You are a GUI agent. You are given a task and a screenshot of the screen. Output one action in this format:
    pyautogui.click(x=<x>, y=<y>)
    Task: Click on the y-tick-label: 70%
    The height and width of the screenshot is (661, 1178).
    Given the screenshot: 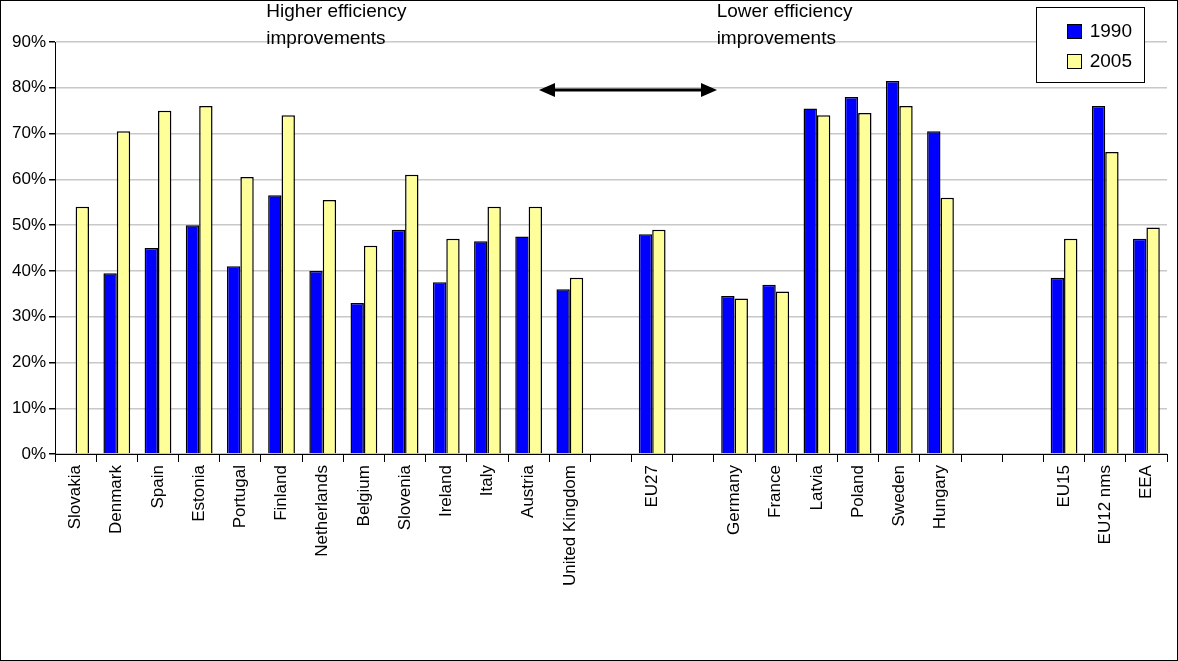 What is the action you would take?
    pyautogui.click(x=29, y=133)
    